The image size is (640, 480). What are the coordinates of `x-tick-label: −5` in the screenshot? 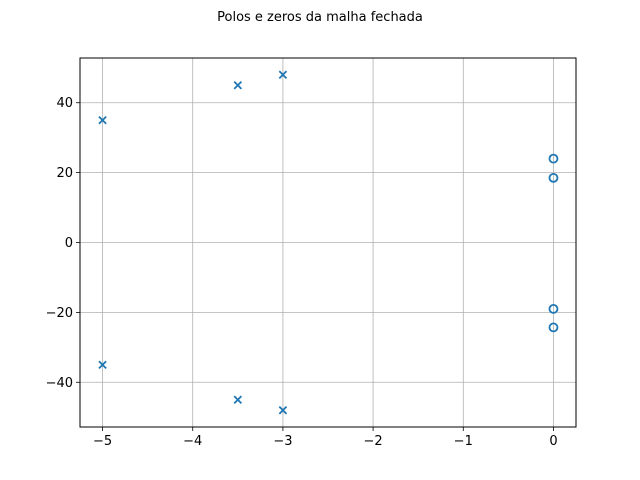 It's located at (102, 441).